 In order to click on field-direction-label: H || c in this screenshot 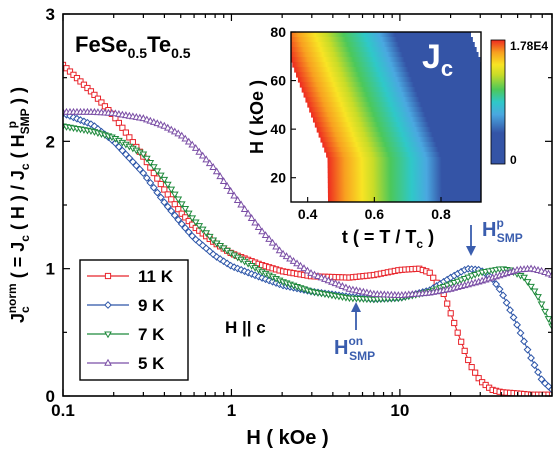, I will do `click(245, 327)`.